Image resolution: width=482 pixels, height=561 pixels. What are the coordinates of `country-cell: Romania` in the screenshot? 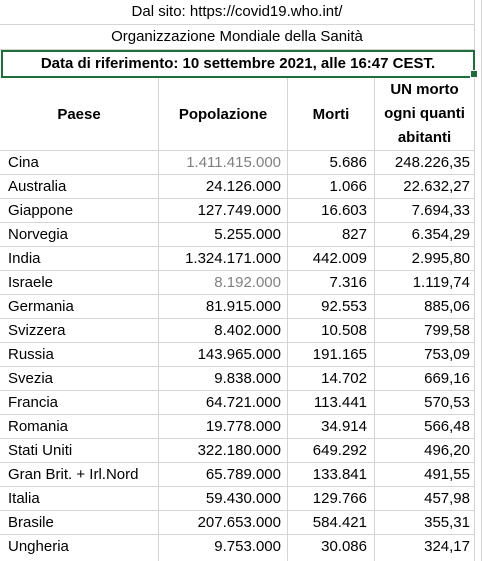 It's located at (38, 426).